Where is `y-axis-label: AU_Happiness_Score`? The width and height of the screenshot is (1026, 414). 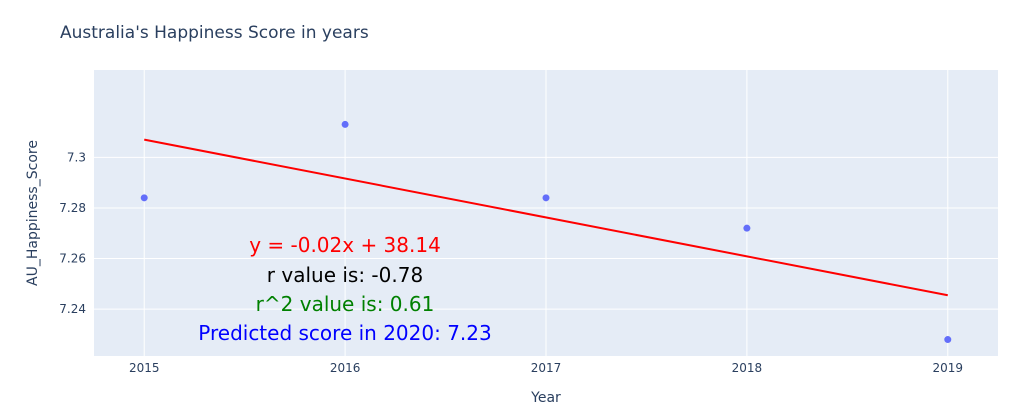 y-axis-label: AU_Happiness_Score is located at coordinates (33, 213).